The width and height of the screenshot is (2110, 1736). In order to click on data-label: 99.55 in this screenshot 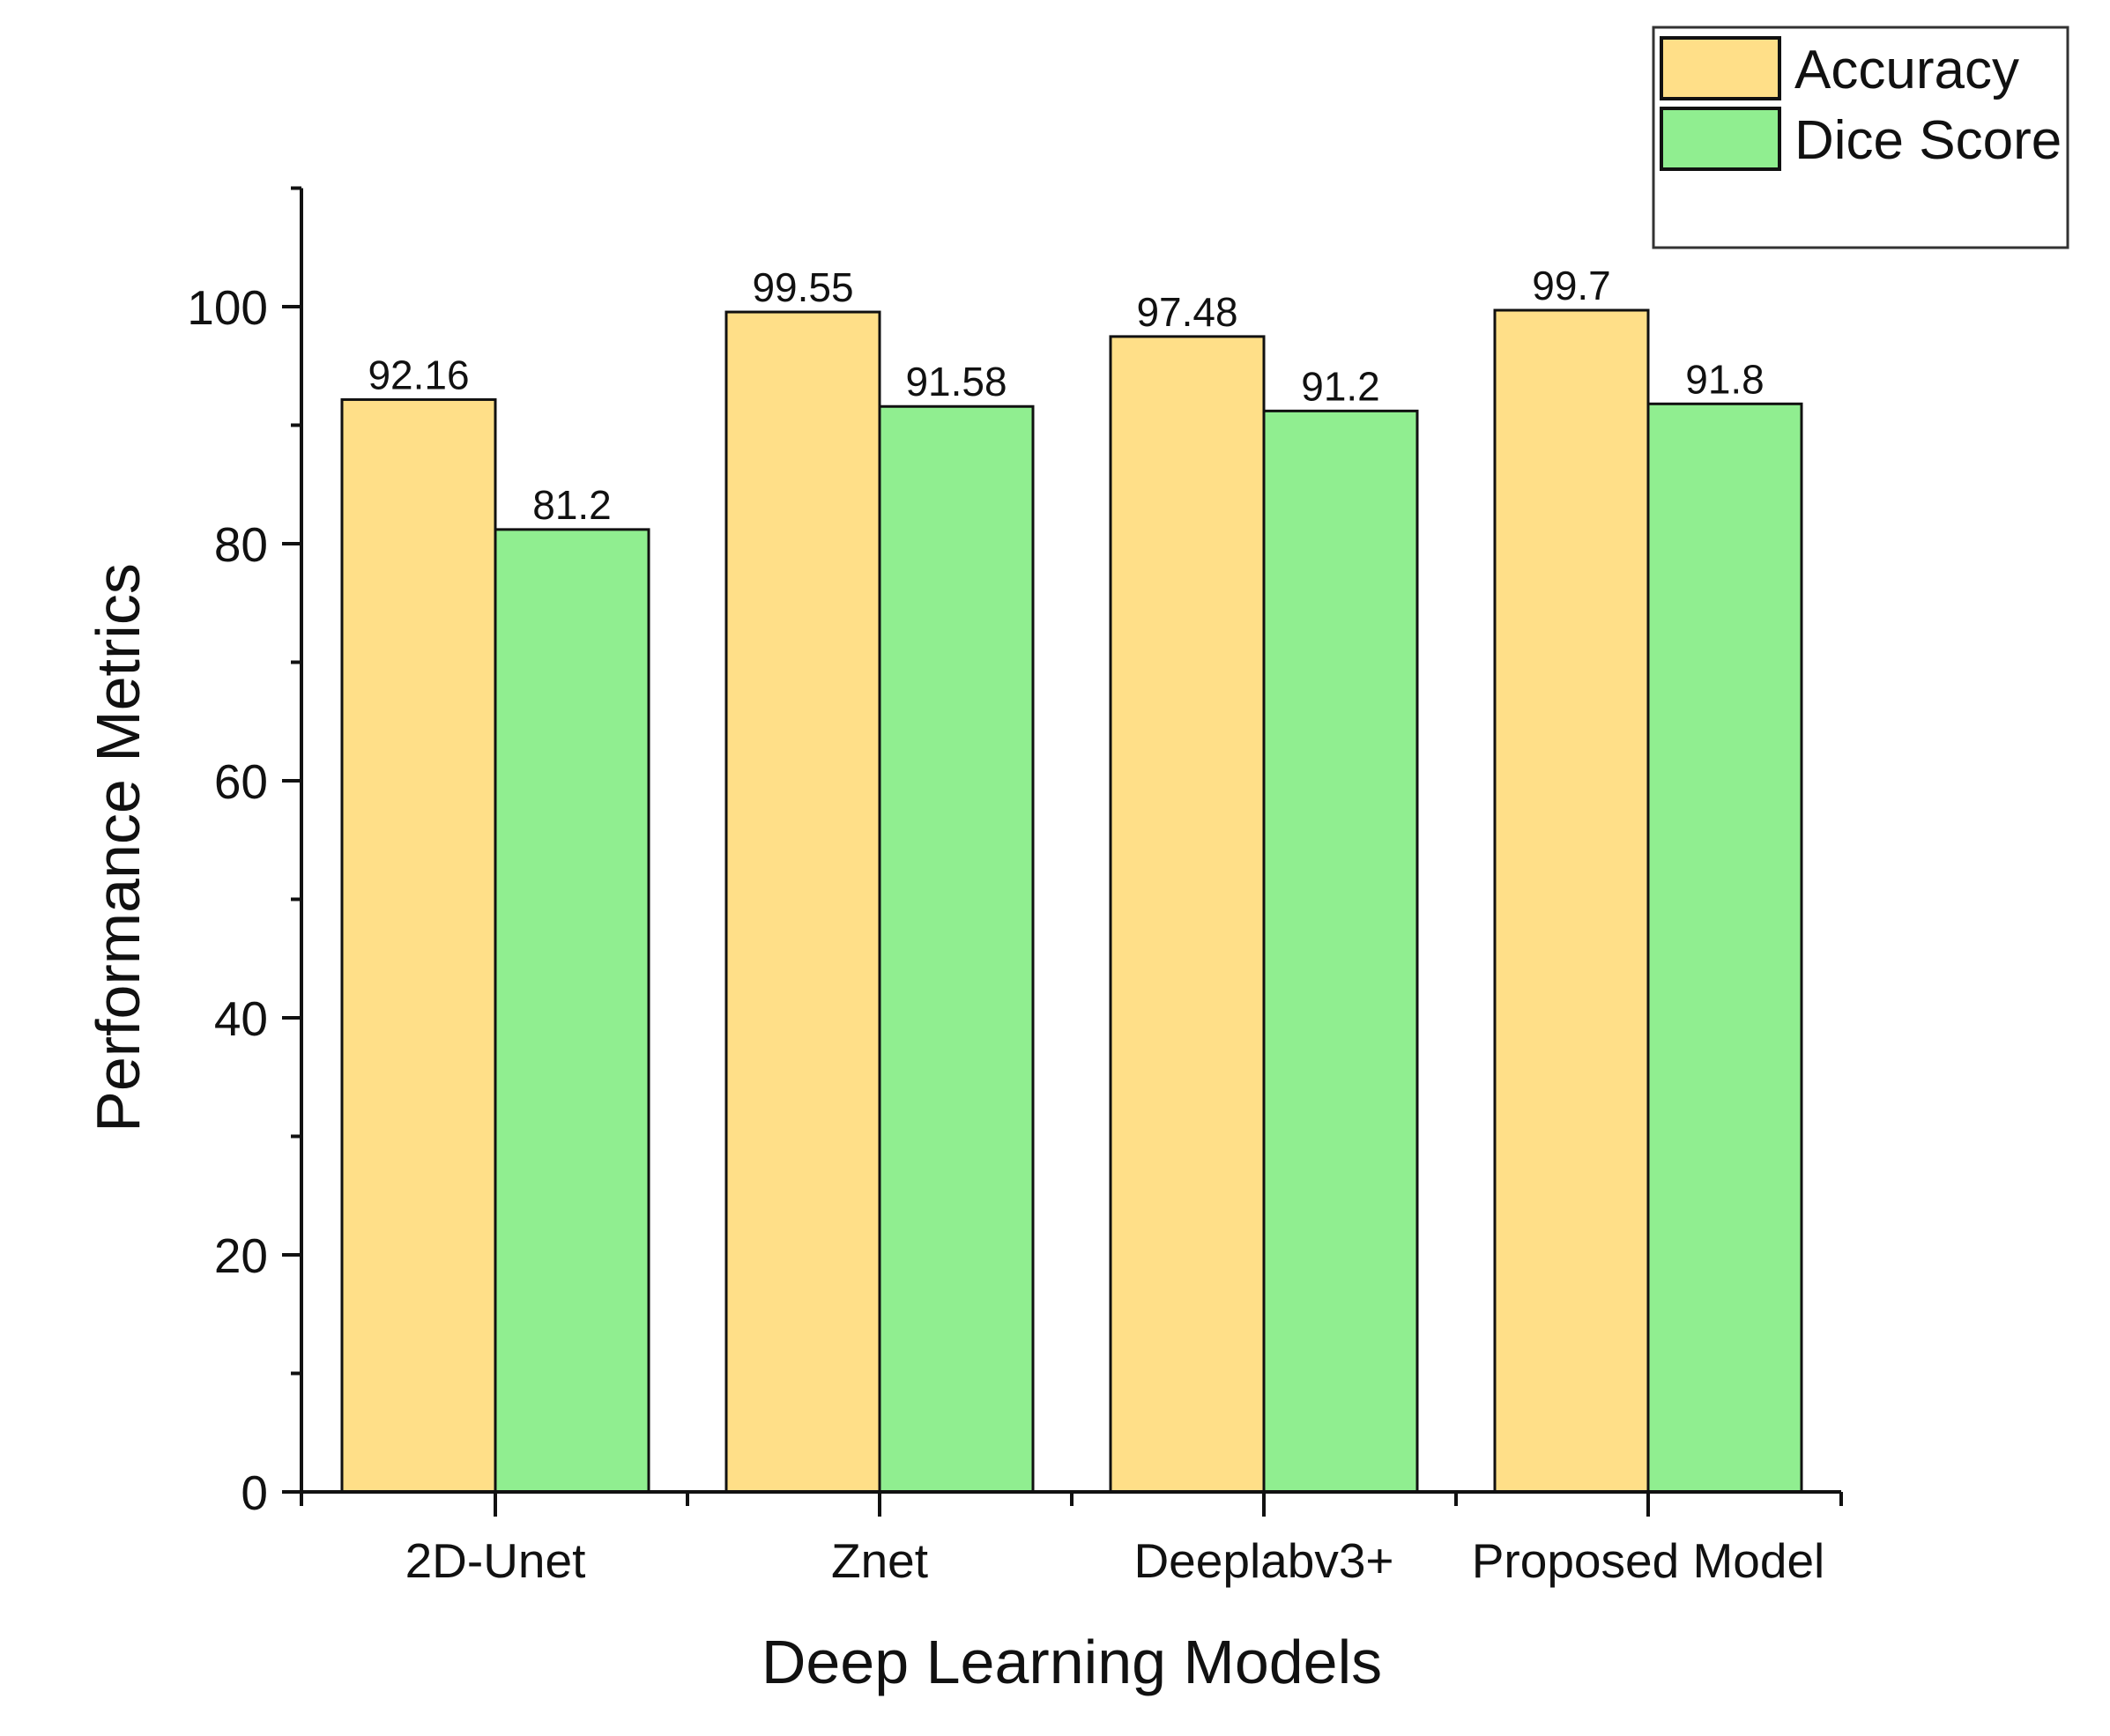, I will do `click(802, 287)`.